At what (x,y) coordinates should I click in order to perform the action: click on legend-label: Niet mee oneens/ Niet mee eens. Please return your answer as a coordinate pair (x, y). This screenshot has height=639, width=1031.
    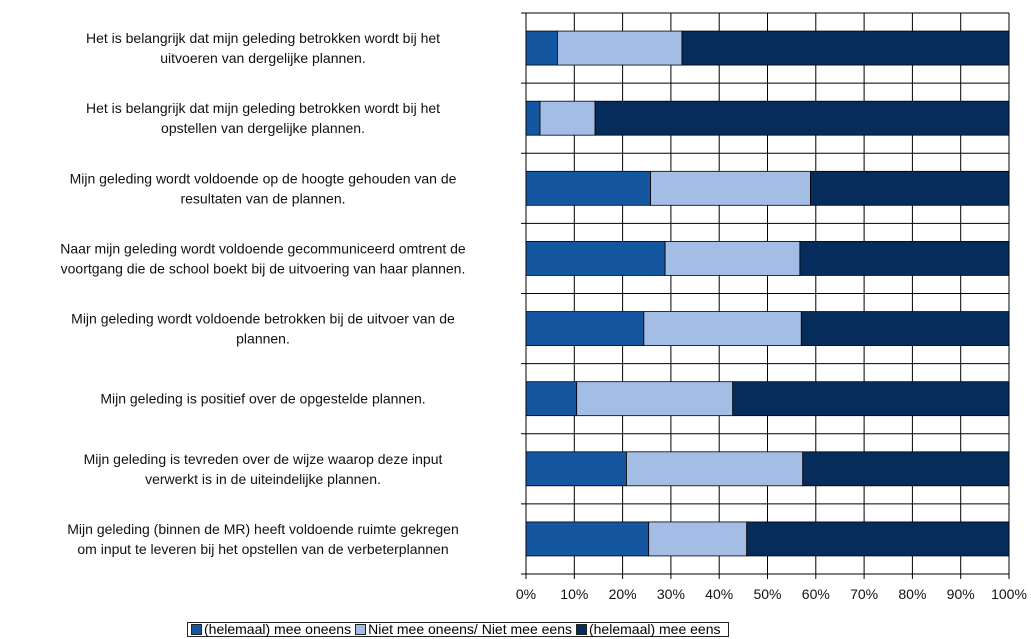
    Looking at the image, I should click on (470, 629).